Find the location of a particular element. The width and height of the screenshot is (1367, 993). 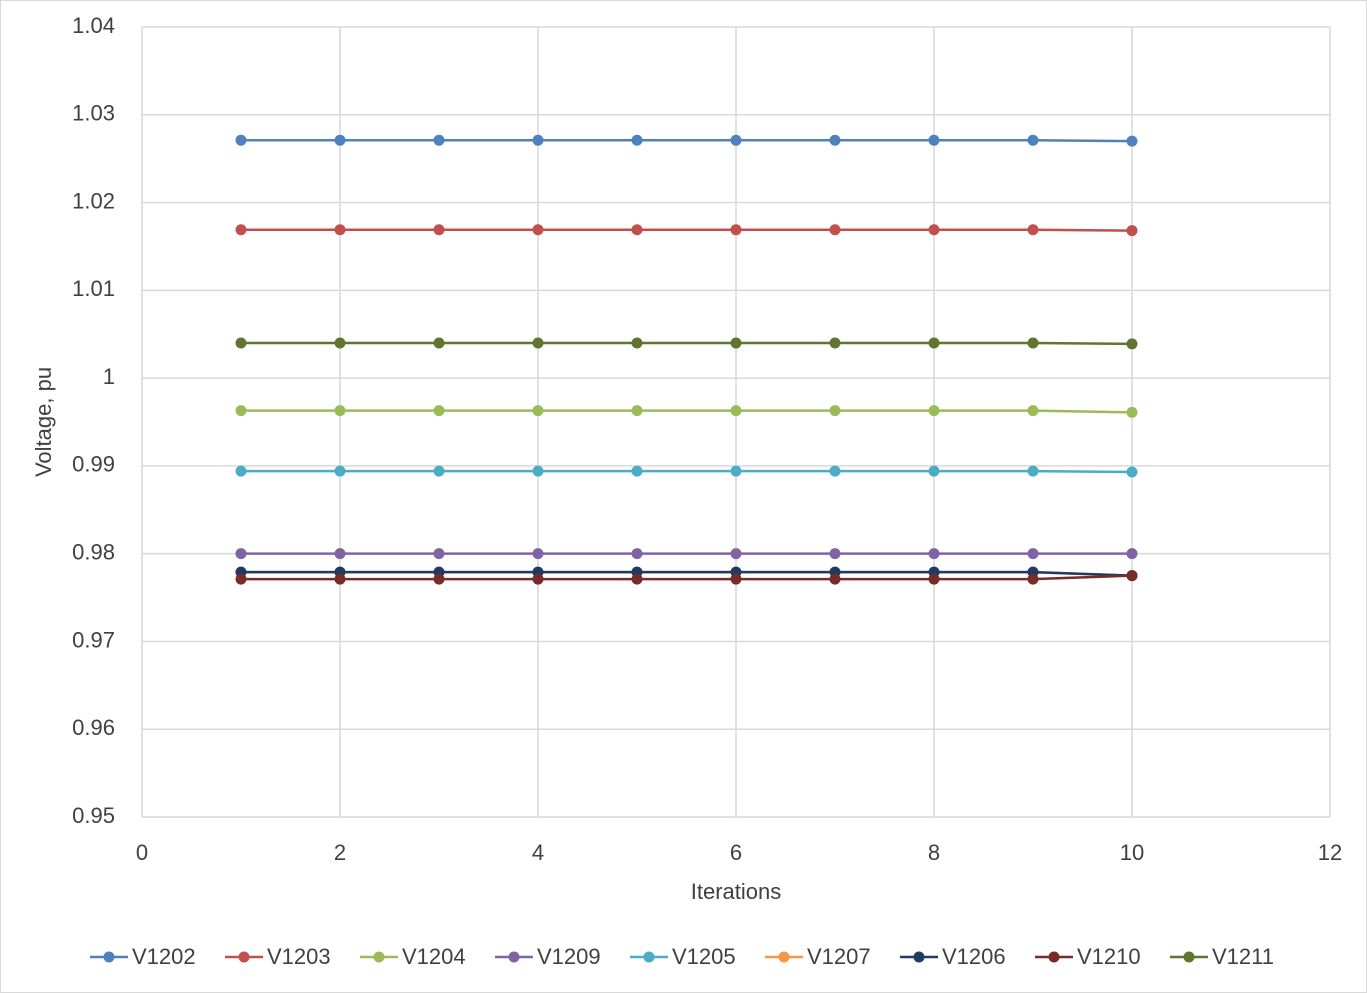

legend-label: V1204 is located at coordinates (434, 956).